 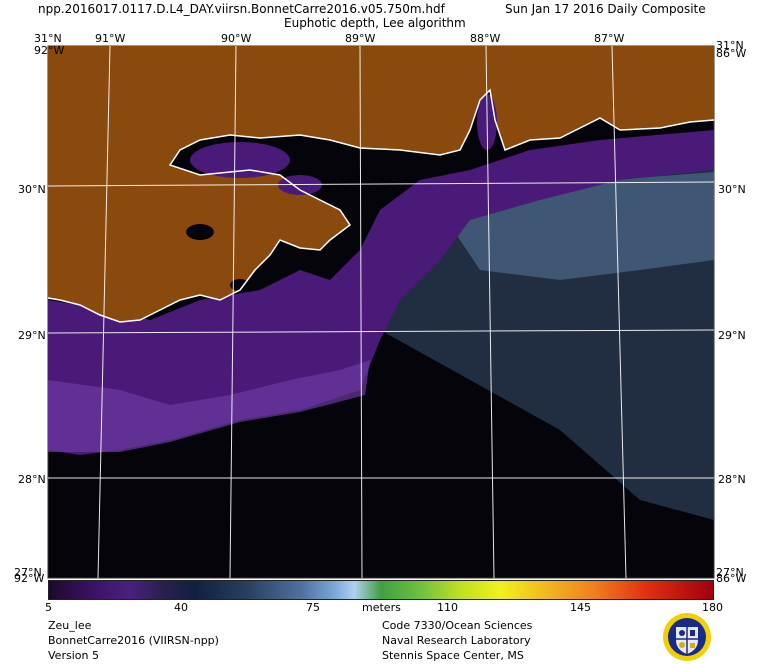 I want to click on lat-label-28n-left: 28°N, so click(x=32, y=479).